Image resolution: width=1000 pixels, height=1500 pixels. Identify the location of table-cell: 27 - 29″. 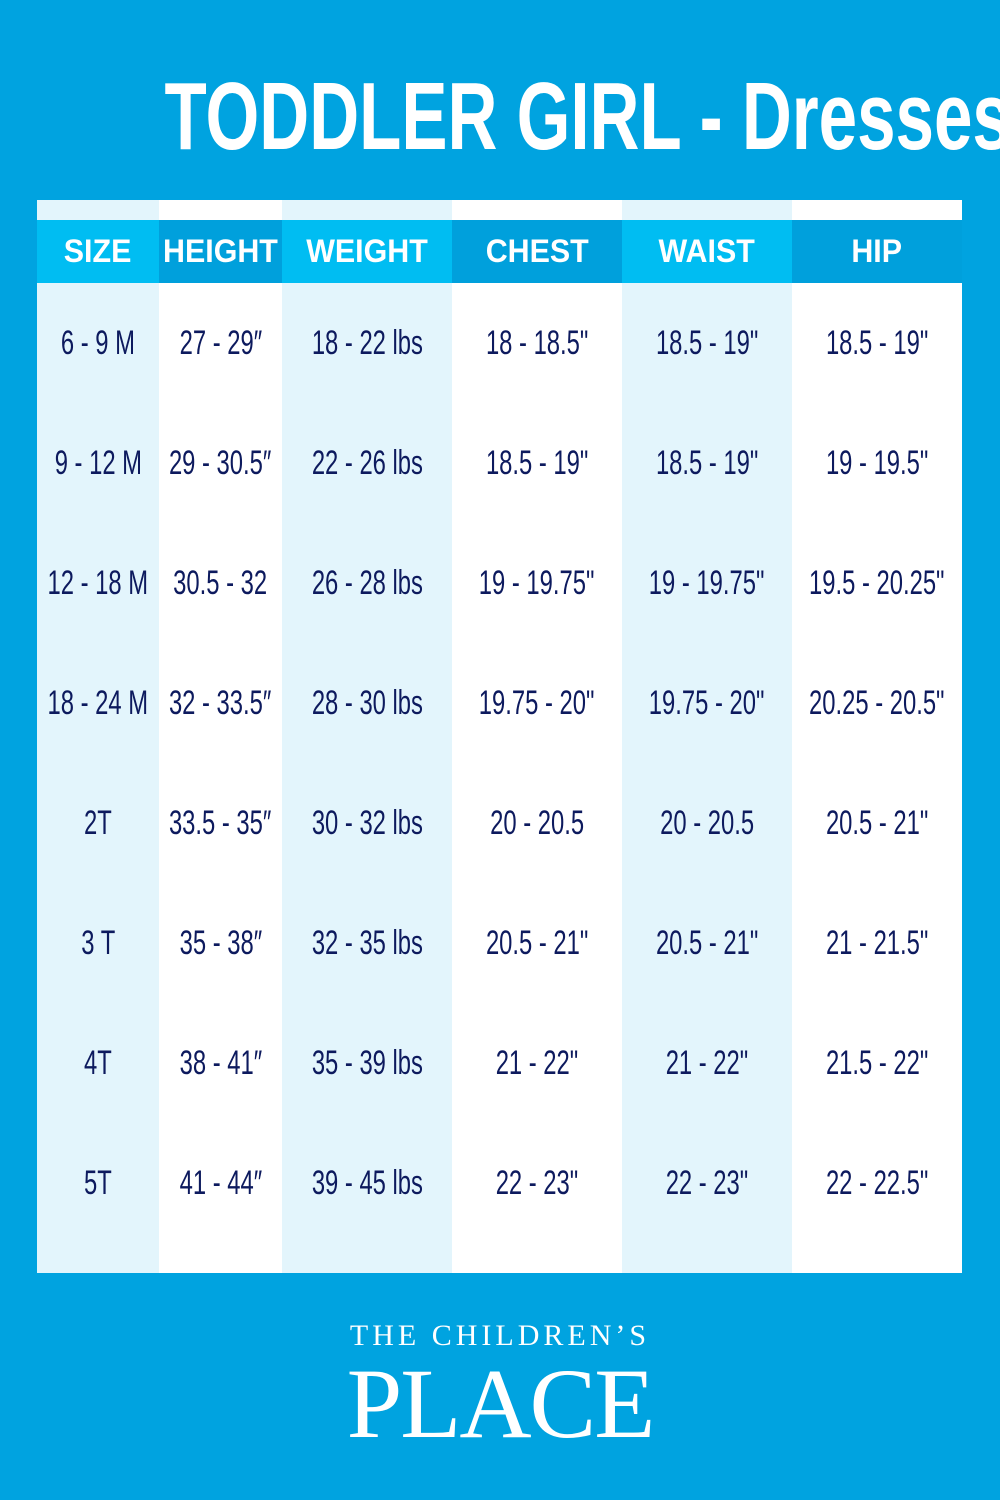
(220, 342).